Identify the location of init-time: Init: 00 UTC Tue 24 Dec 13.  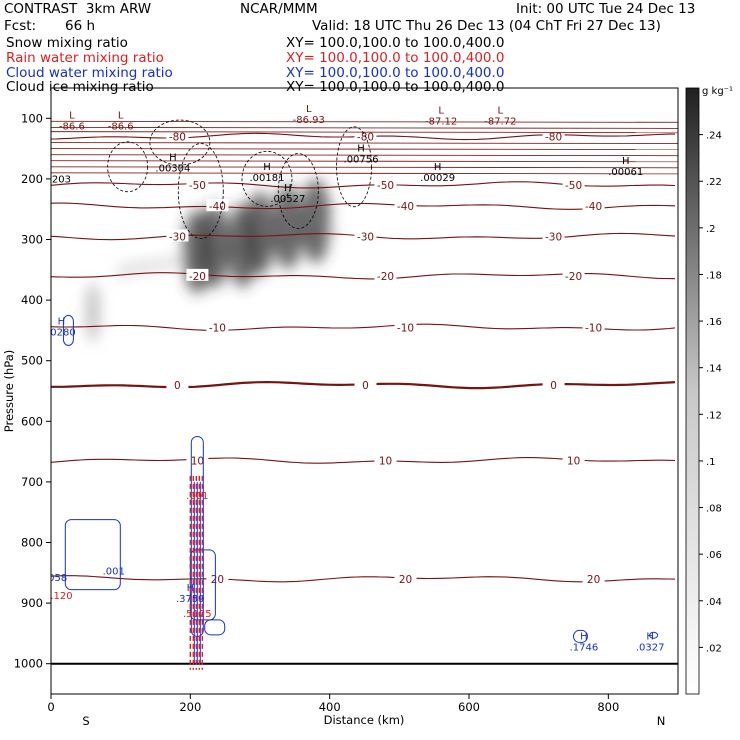
(606, 9).